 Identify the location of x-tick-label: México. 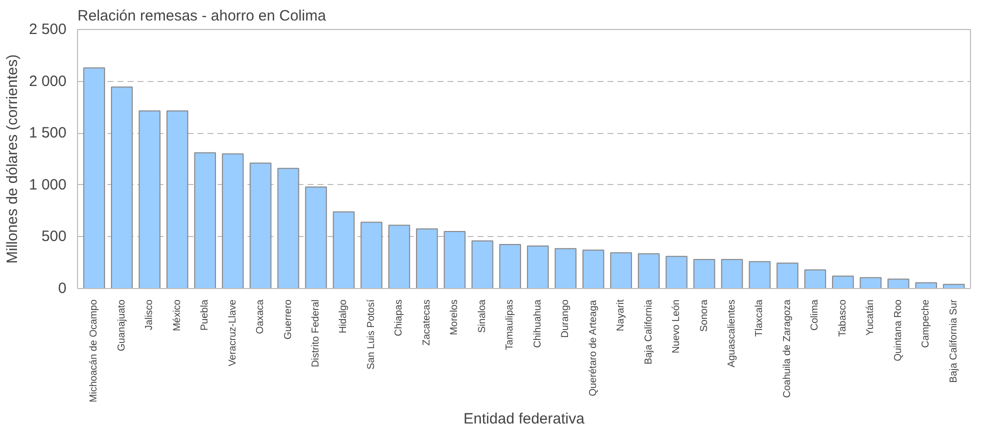
(177, 315).